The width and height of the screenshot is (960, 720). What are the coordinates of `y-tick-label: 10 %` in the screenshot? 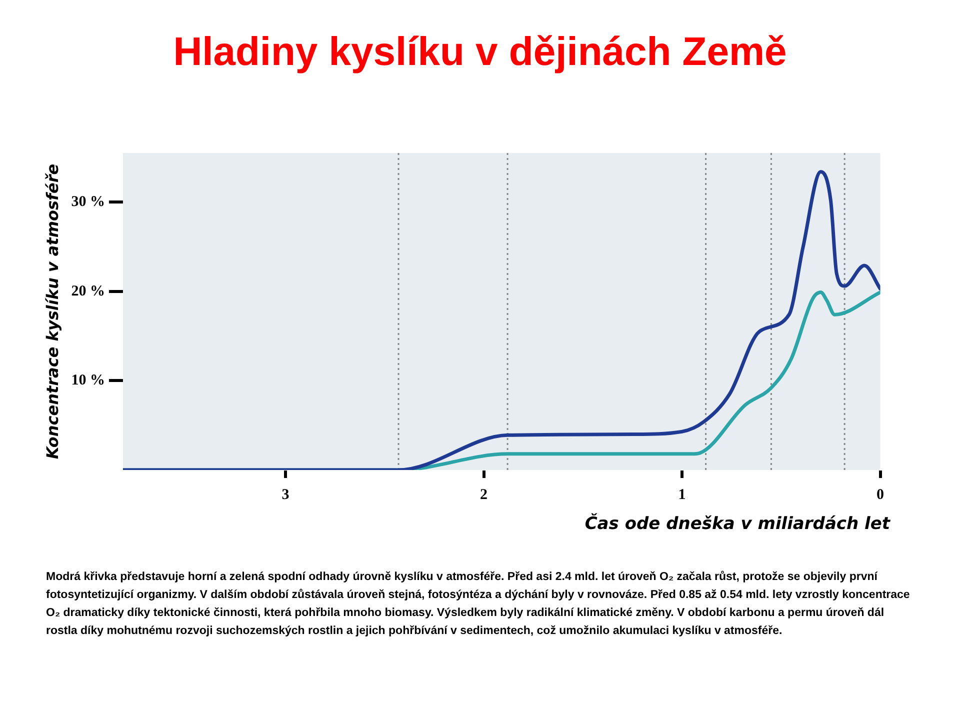 It's located at (88, 380).